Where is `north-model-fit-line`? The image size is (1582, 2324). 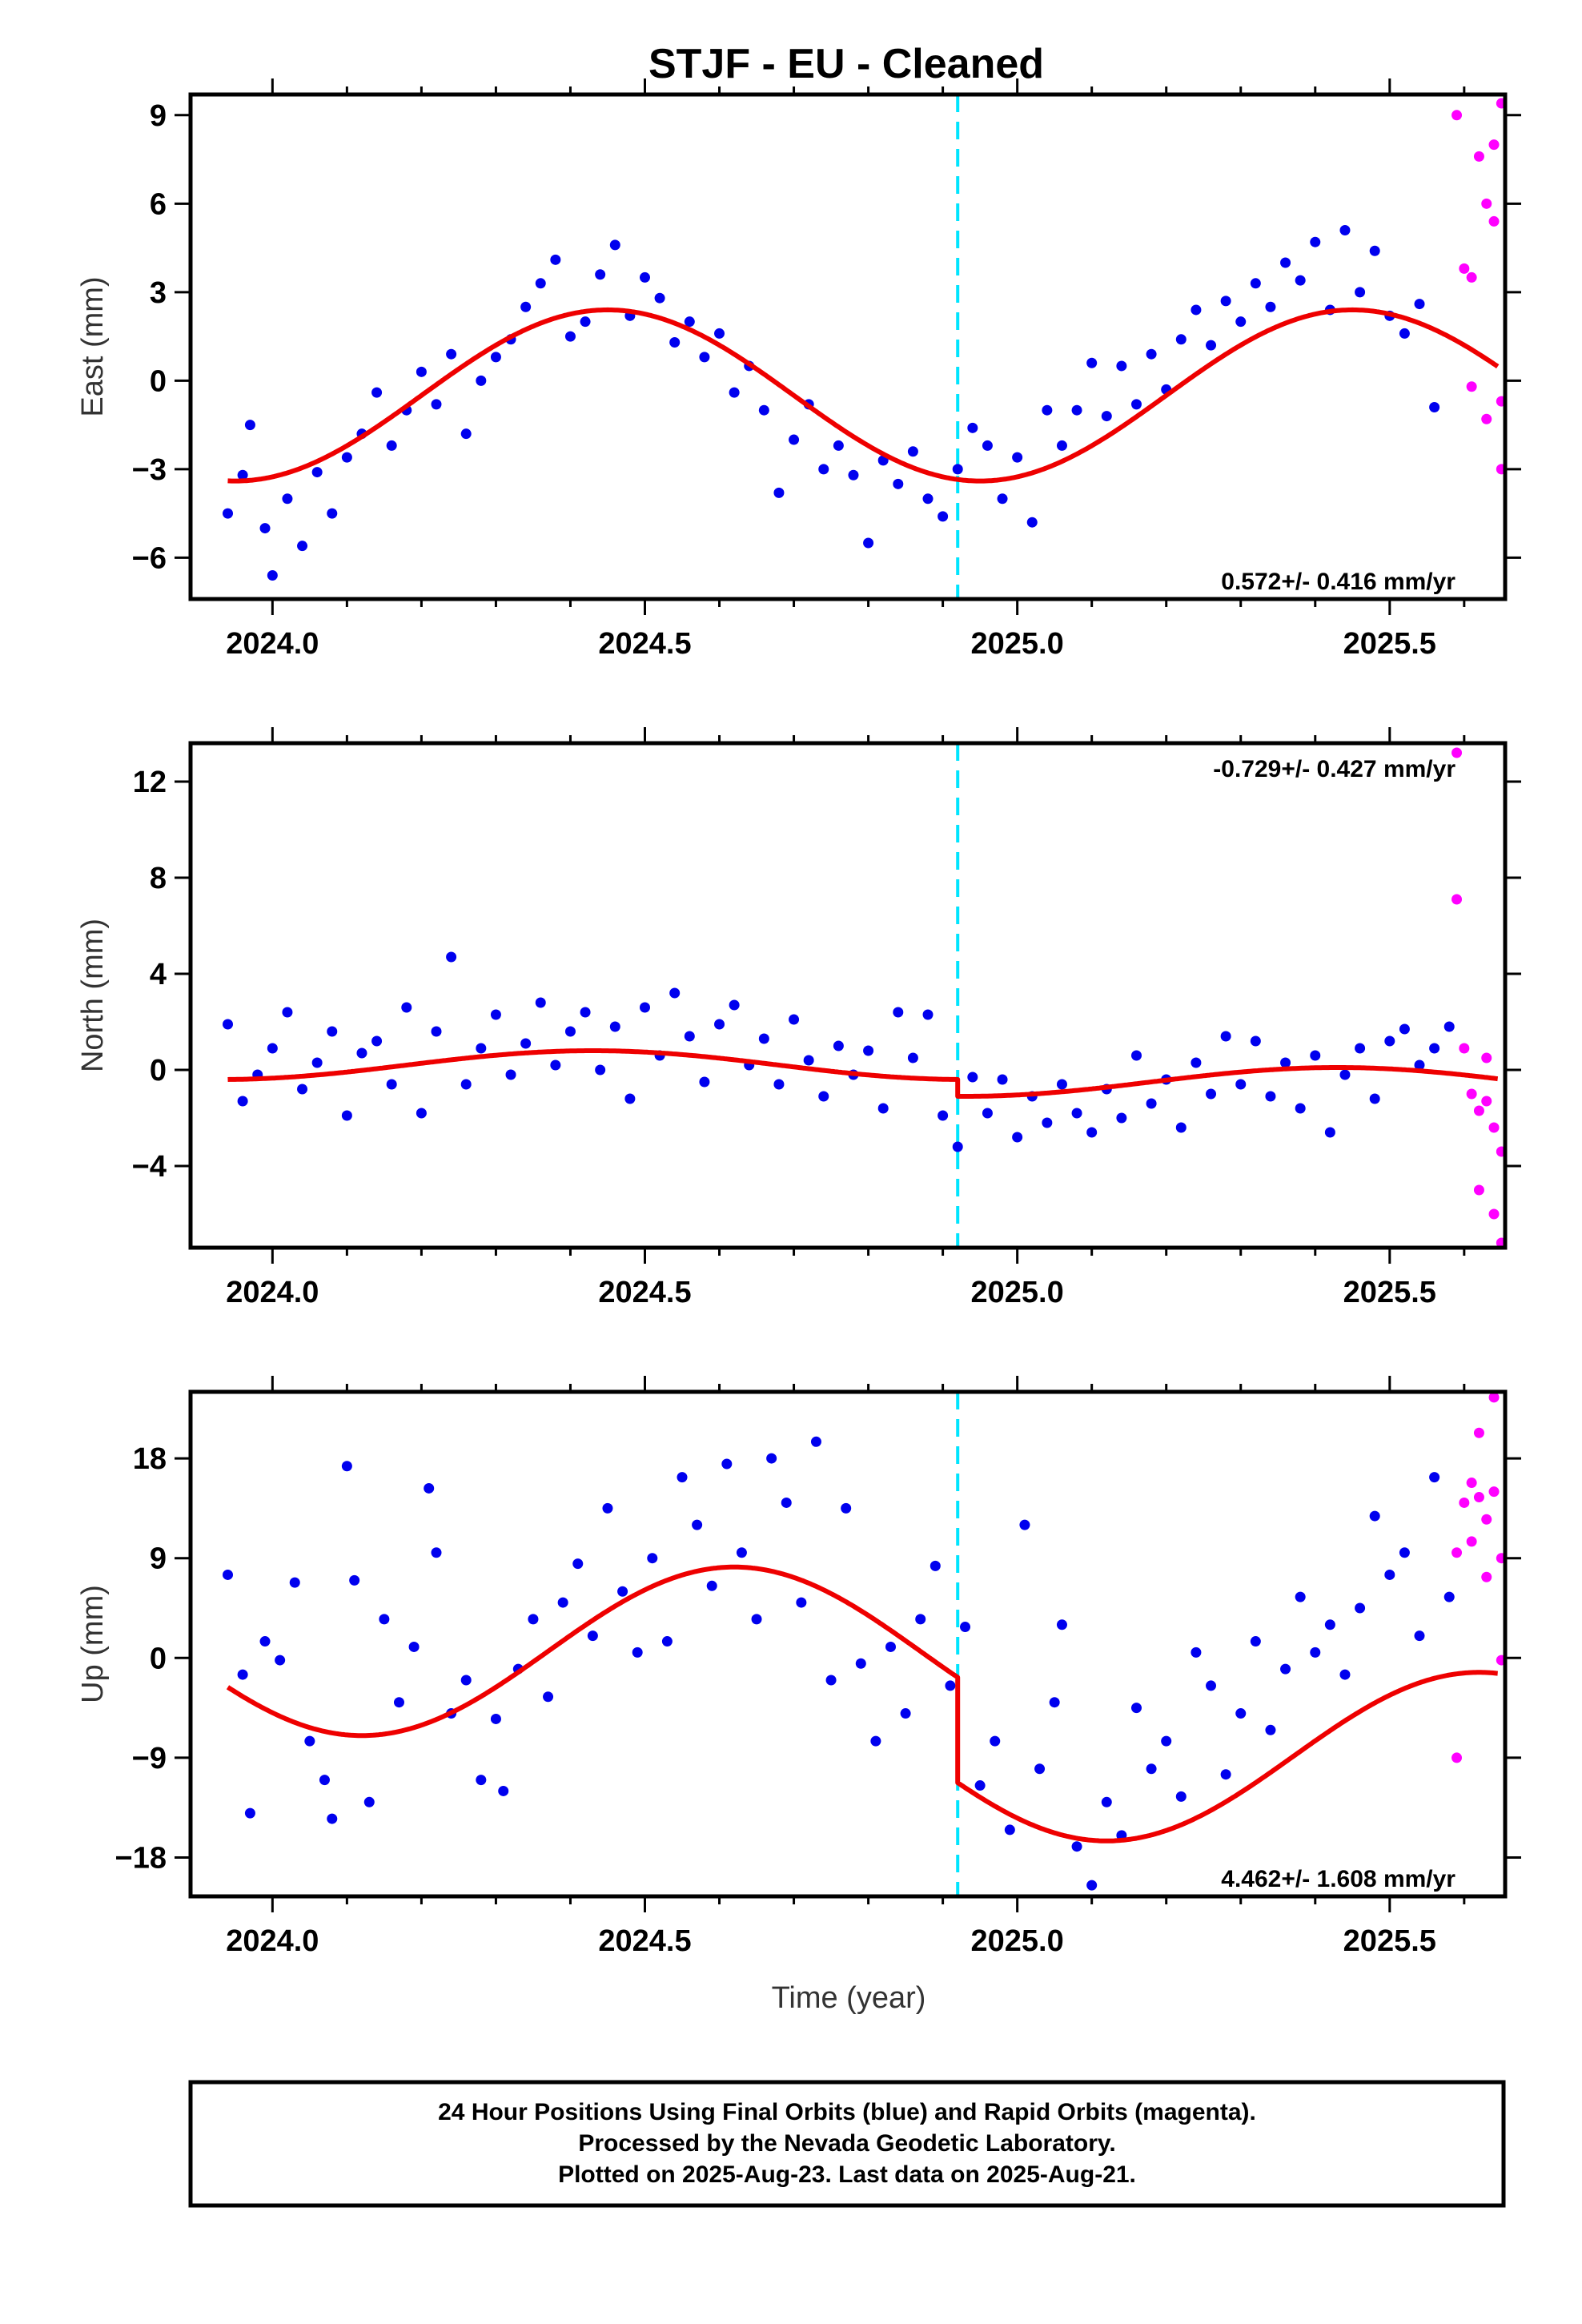
north-model-fit-line is located at coordinates (863, 1073).